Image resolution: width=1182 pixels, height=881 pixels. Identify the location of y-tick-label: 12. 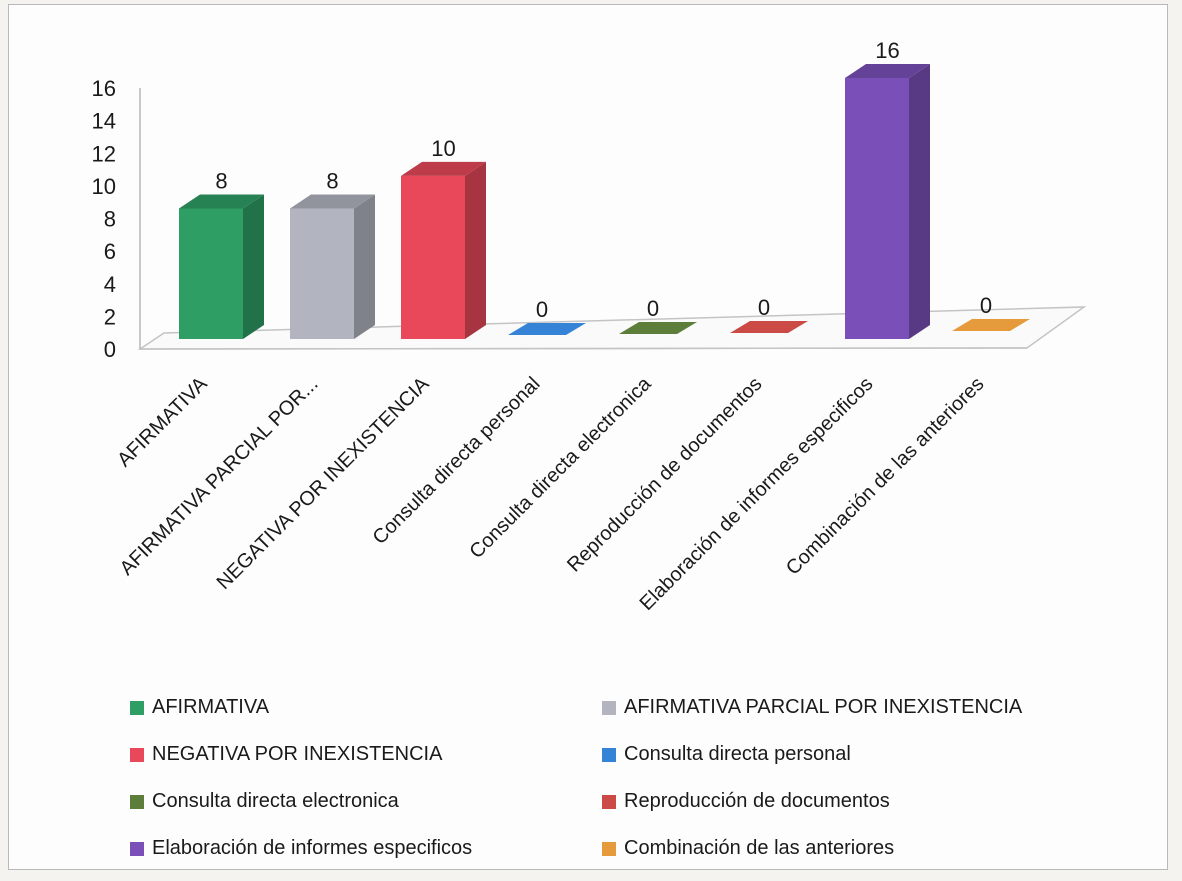
(104, 153).